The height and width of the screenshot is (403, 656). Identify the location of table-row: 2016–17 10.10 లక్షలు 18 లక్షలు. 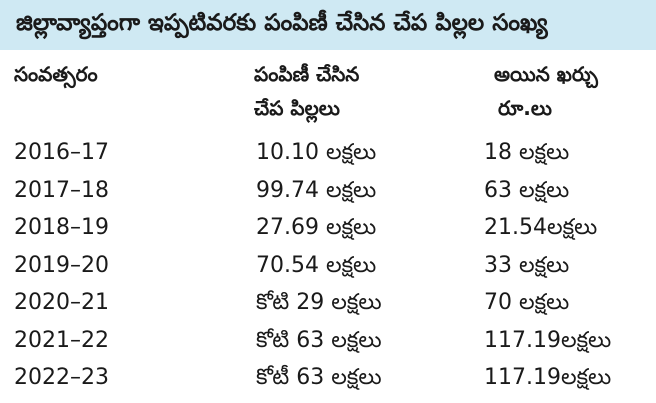
(328, 159).